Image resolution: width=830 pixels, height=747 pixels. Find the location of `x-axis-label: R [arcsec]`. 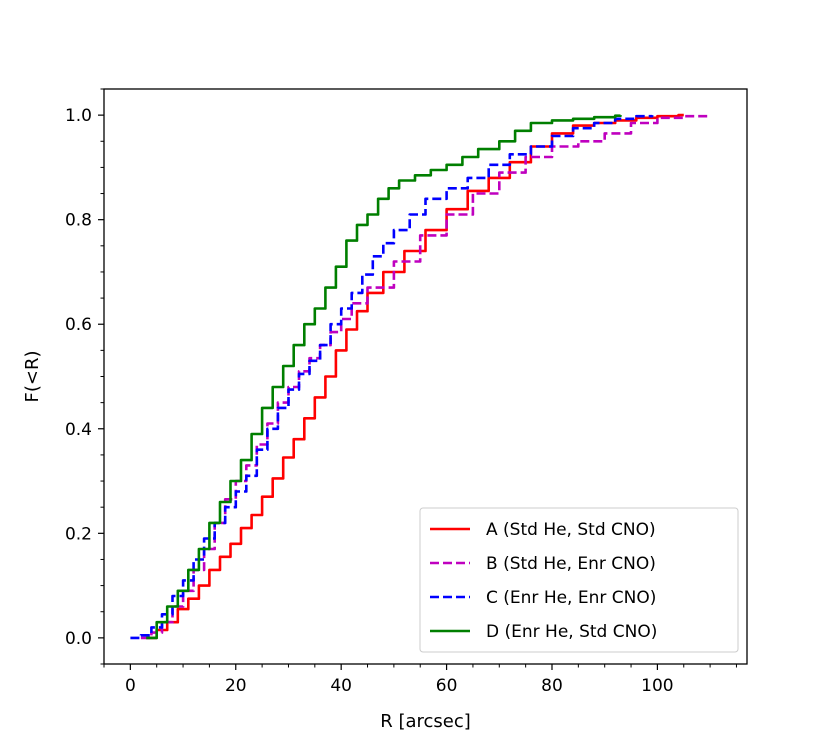

x-axis-label: R [arcsec] is located at coordinates (425, 721).